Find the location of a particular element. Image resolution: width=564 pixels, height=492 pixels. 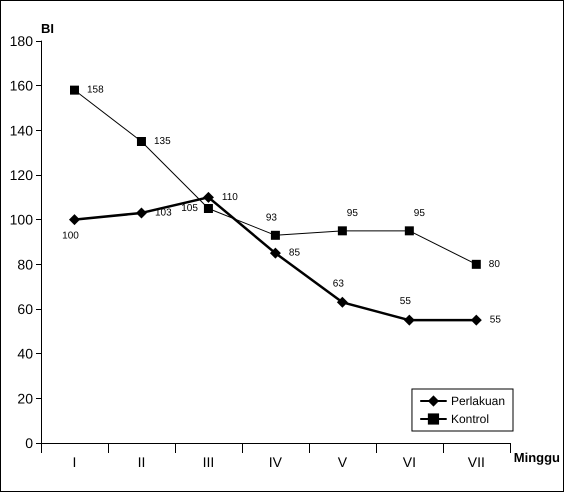

y-tick-label: 40 is located at coordinates (25, 354).